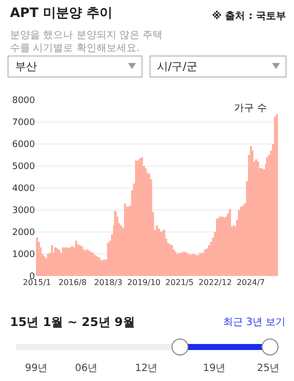 The height and width of the screenshot is (381, 294). What do you see at coordinates (215, 282) in the screenshot?
I see `x-tick-label: 2022/12` at bounding box center [215, 282].